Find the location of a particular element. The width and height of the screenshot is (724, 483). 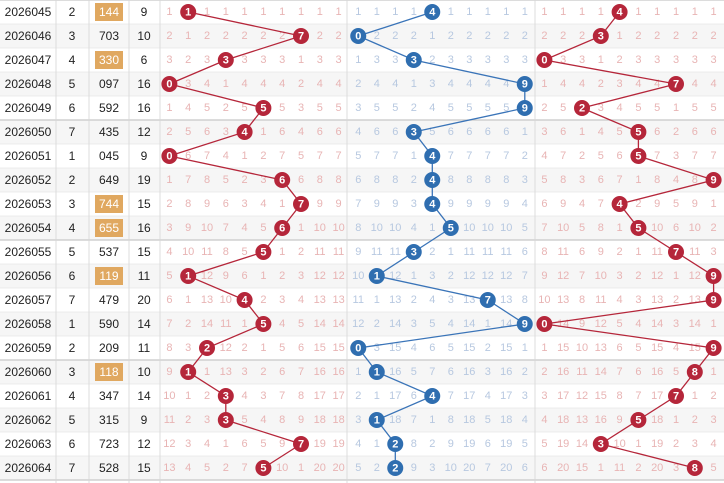

missing-count: 19 is located at coordinates (469, 444).